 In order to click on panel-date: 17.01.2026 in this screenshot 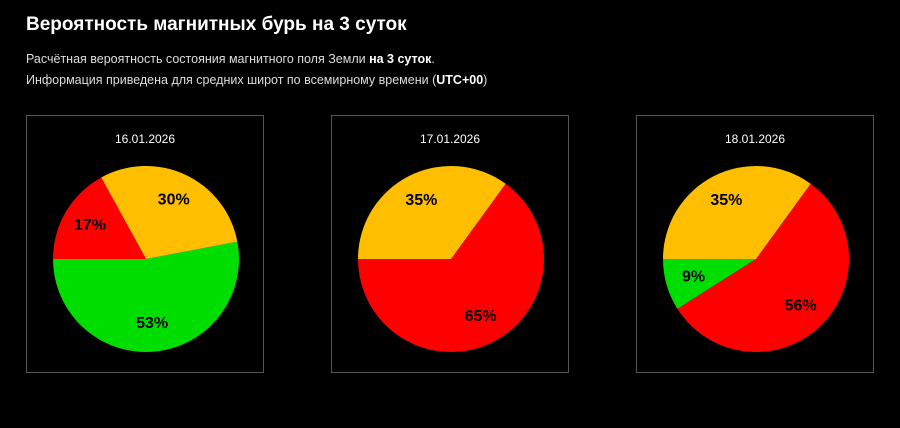, I will do `click(450, 139)`.